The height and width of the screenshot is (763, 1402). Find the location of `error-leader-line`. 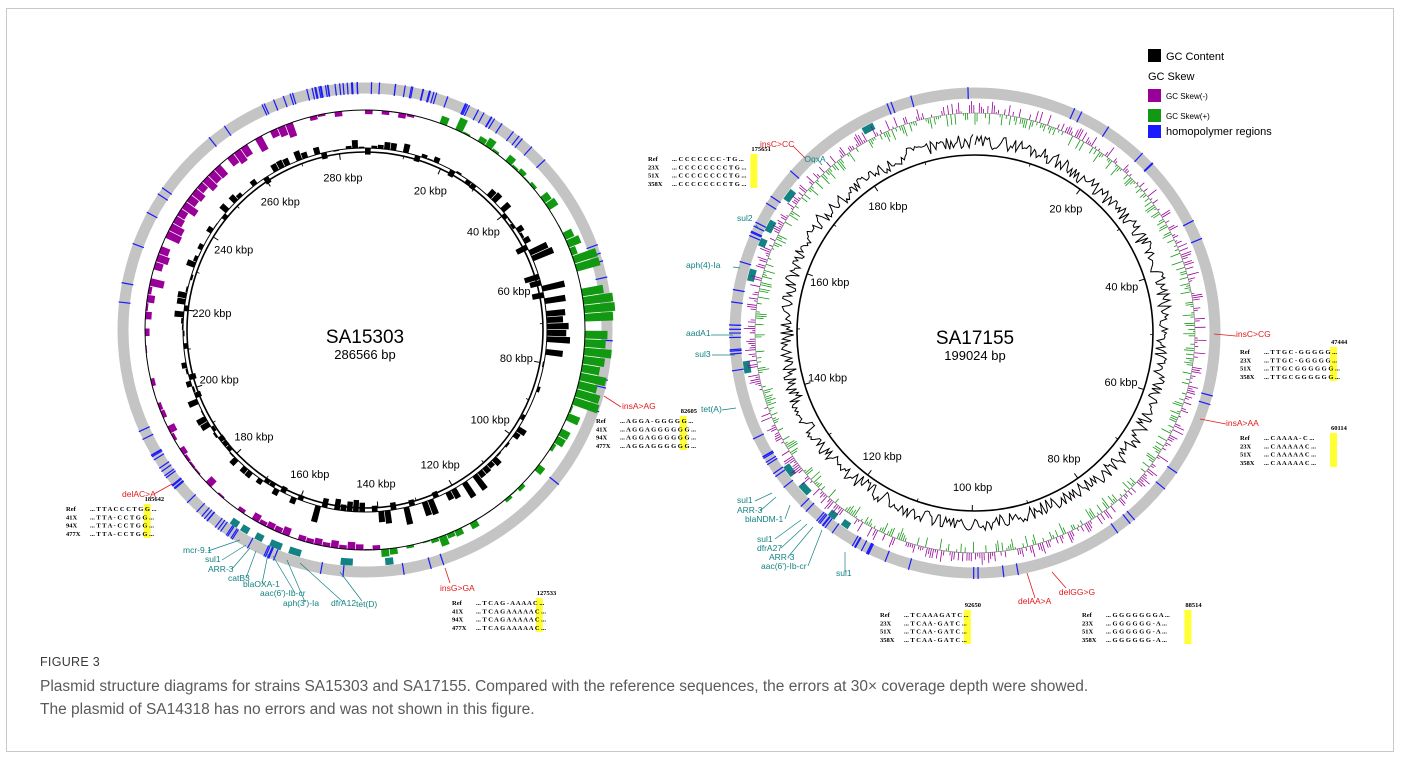

error-leader-line is located at coordinates (1031, 585).